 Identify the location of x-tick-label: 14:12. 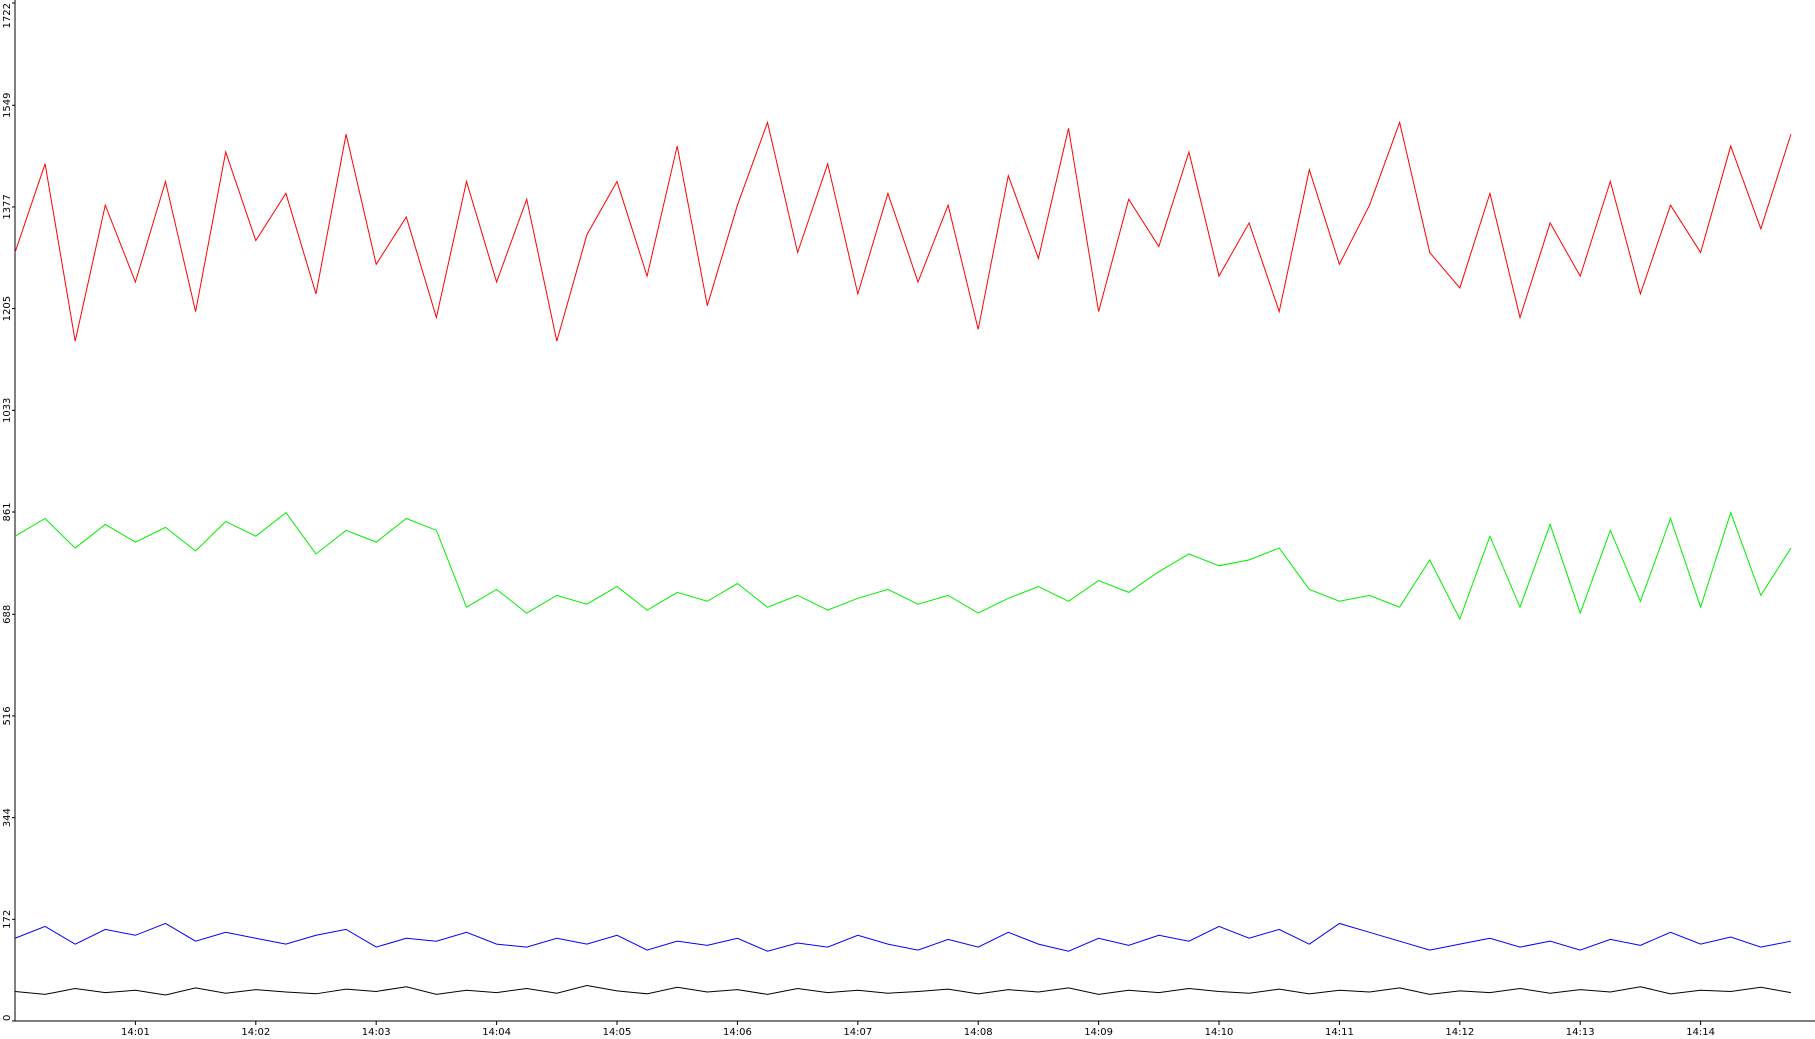
(1459, 1032).